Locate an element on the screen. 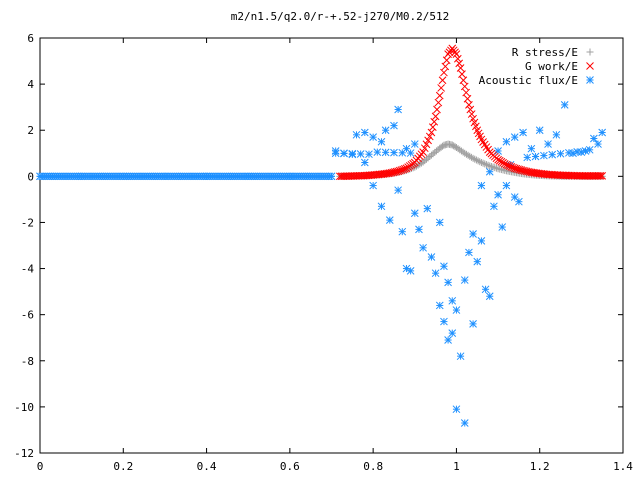 The image size is (640, 480). y-tick-label: -2 is located at coordinates (27, 222).